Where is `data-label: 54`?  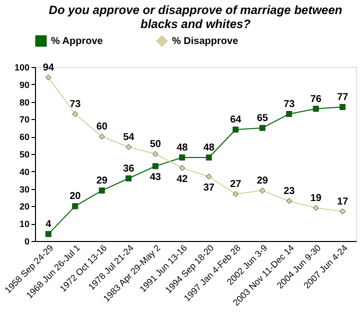 data-label: 54 is located at coordinates (129, 138).